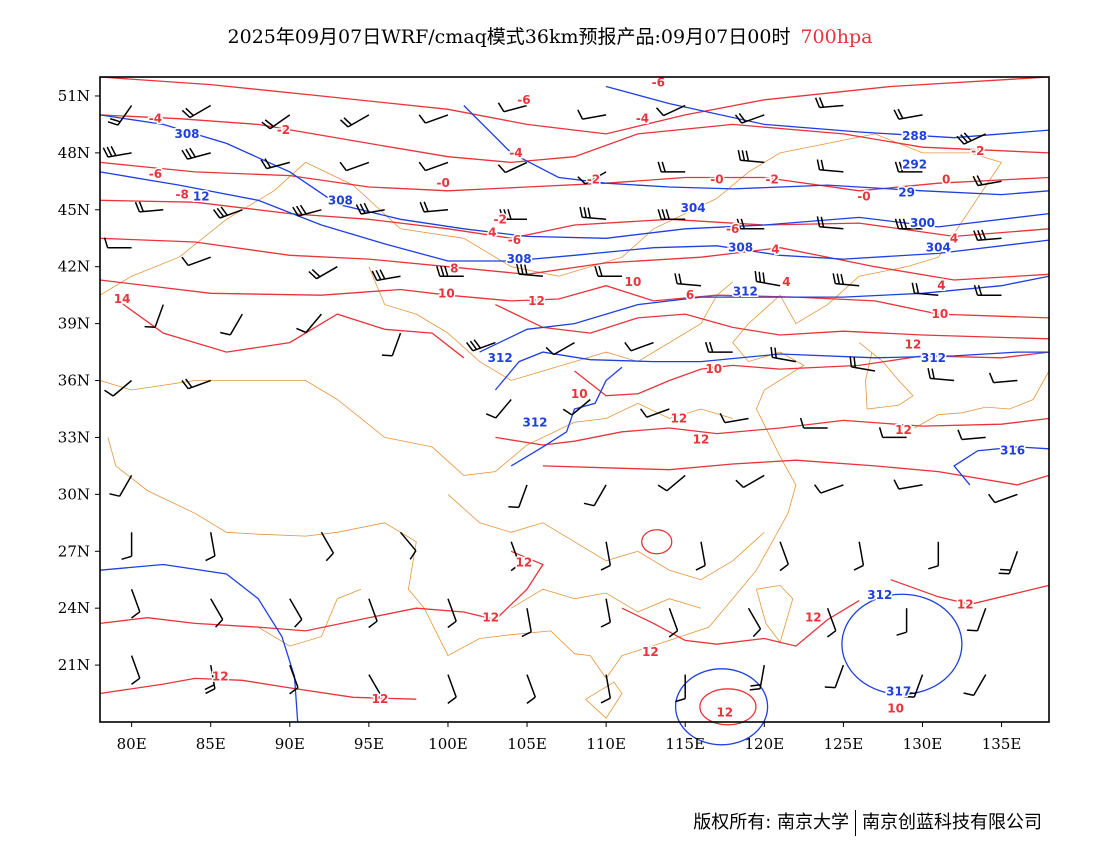 This screenshot has width=1100, height=850. I want to click on x-tick-label: 130E, so click(923, 744).